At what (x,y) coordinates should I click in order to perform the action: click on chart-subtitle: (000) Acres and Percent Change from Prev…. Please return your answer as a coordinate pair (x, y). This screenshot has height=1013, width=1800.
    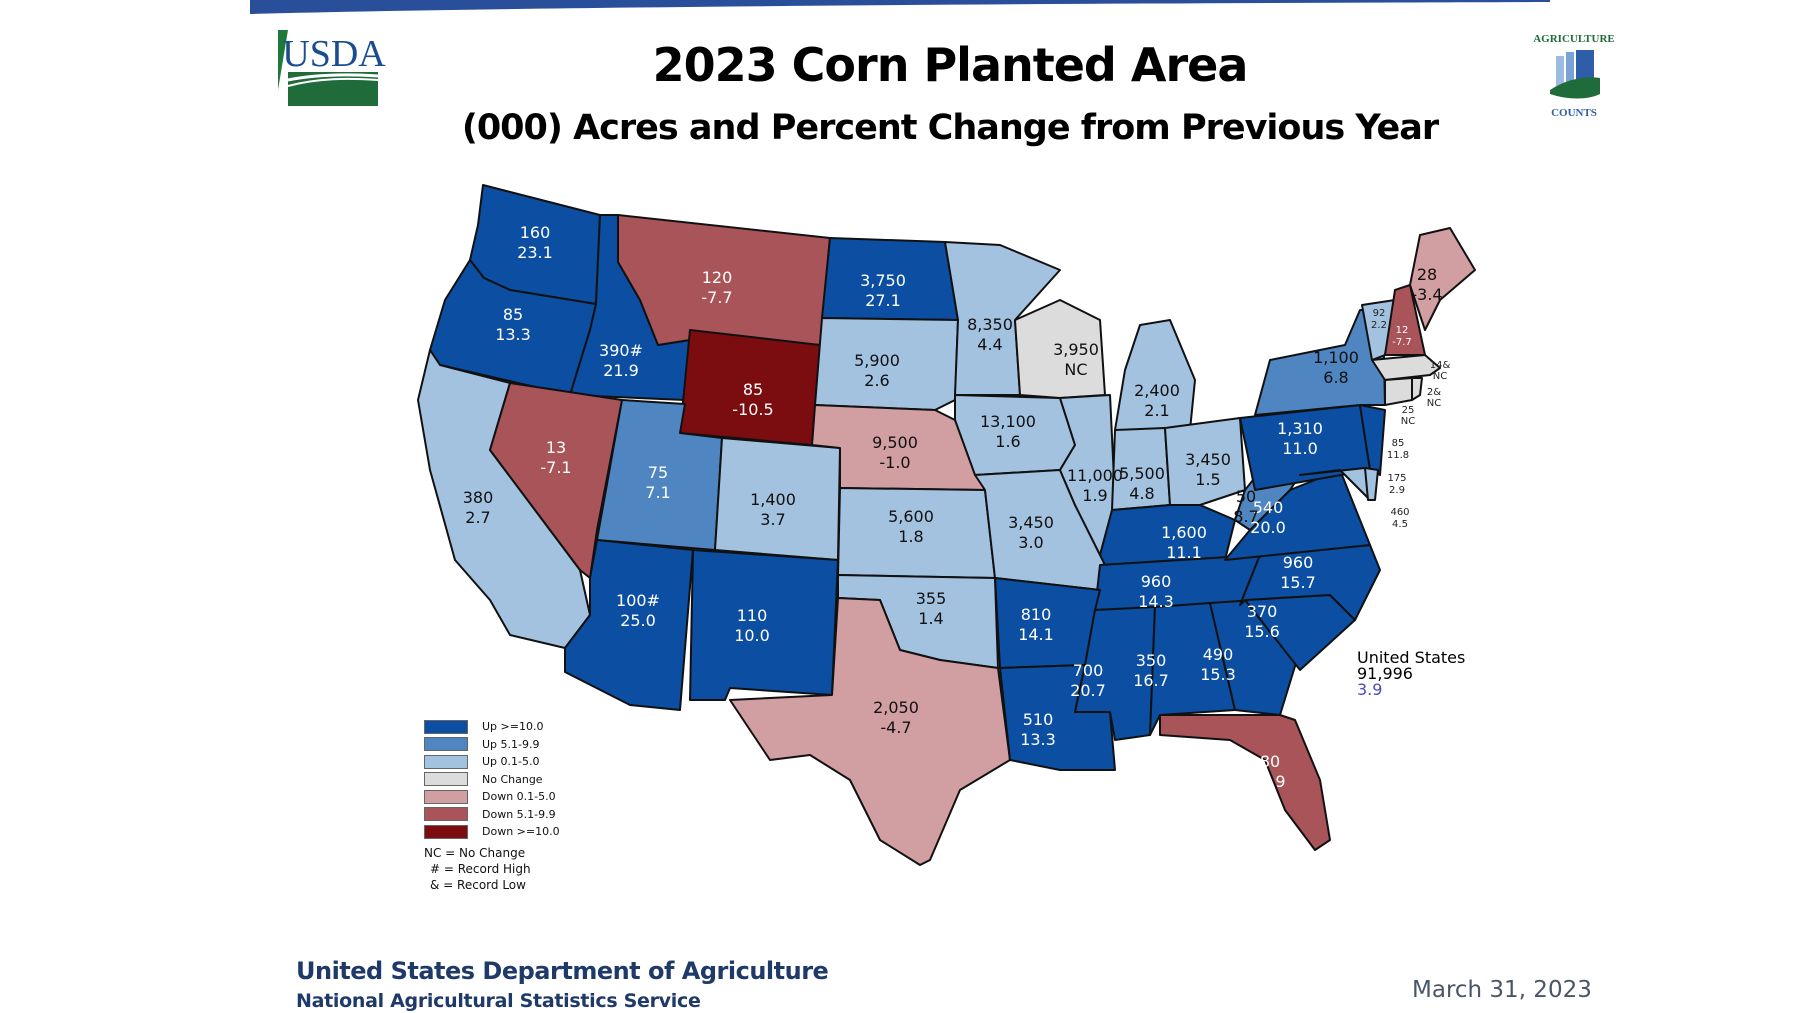
    Looking at the image, I should click on (950, 128).